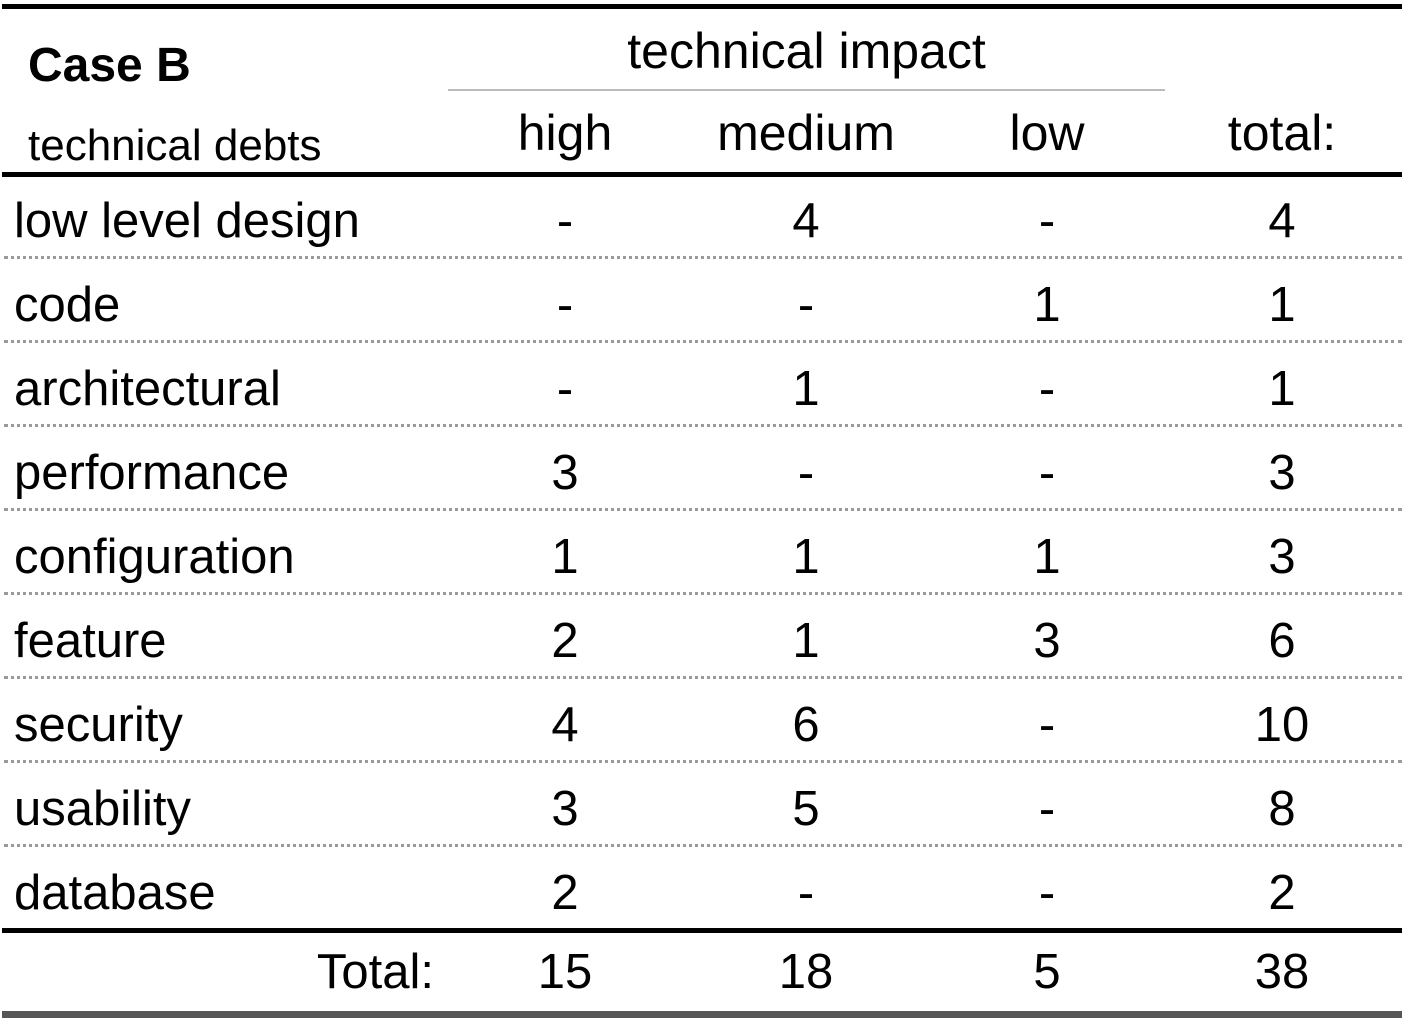 Image resolution: width=1406 pixels, height=1020 pixels. I want to click on cell-total: 2, so click(1282, 893).